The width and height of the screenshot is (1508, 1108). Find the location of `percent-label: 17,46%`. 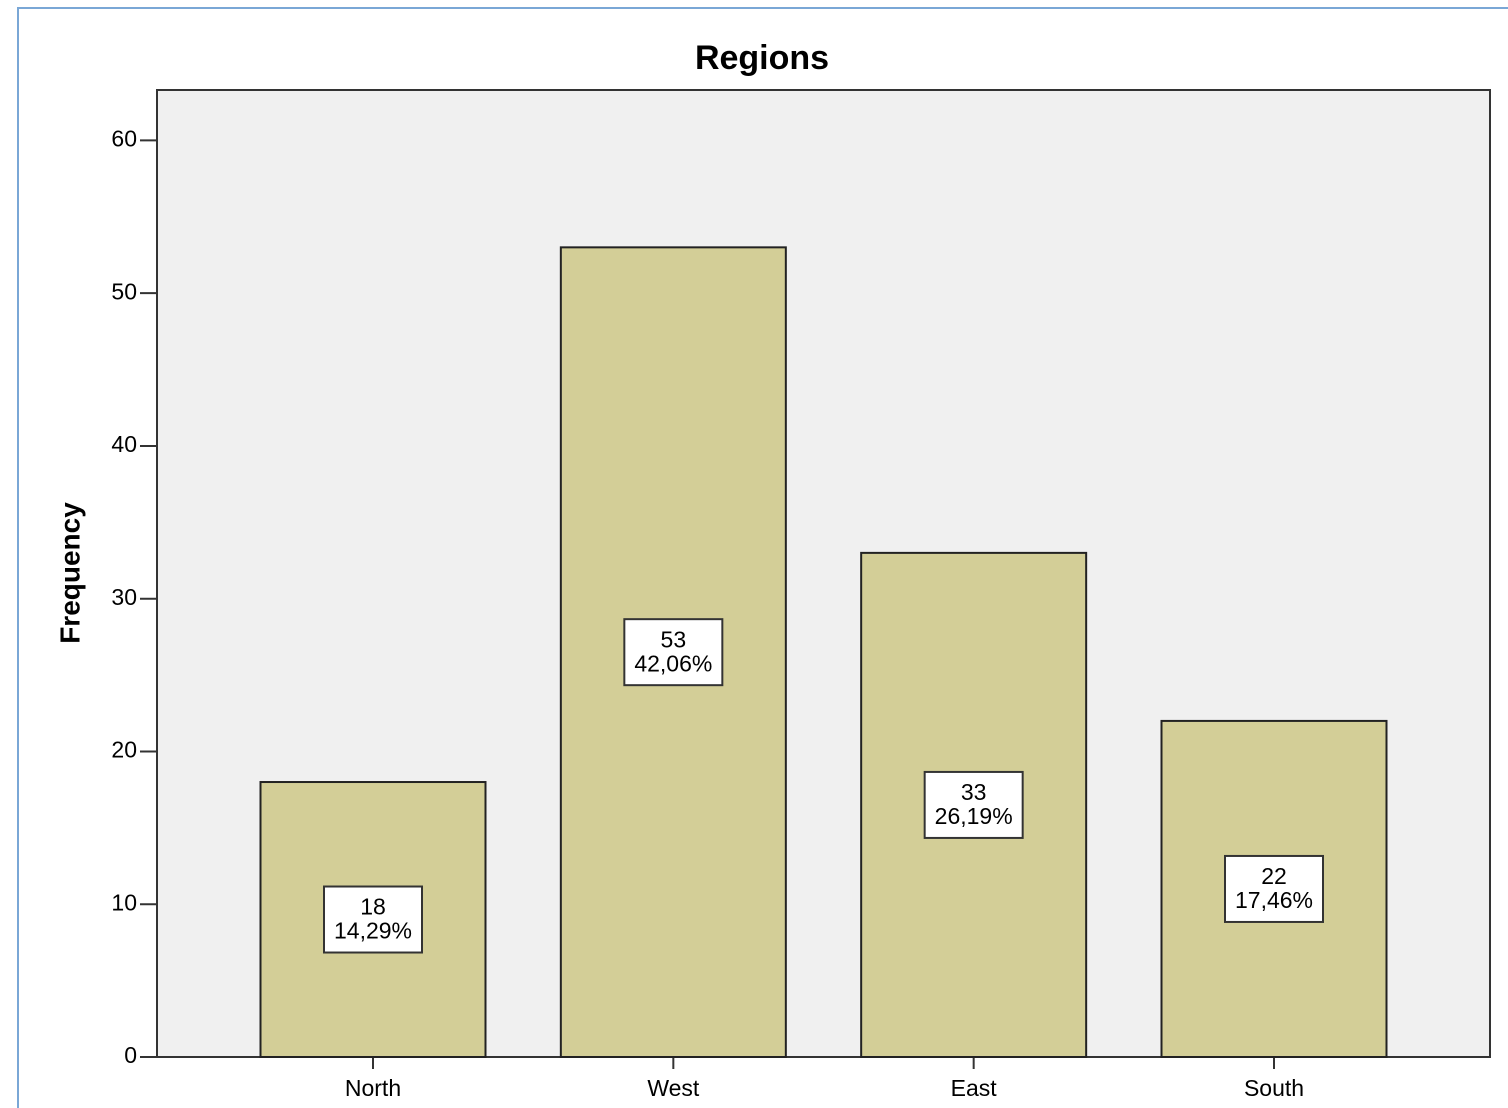

percent-label: 17,46% is located at coordinates (1274, 900).